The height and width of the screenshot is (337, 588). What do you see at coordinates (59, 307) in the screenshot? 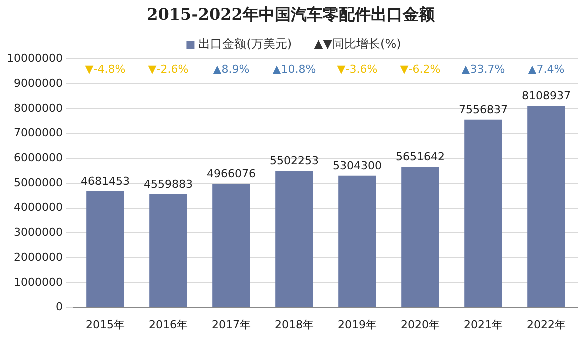
I see `y-tick-label: 0` at bounding box center [59, 307].